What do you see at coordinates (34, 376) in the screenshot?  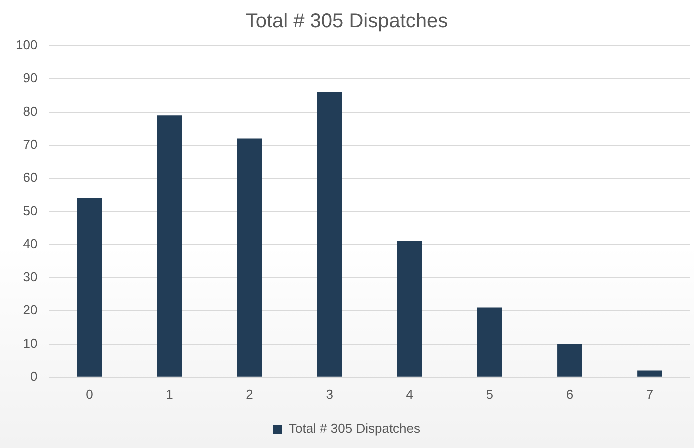 I see `y-tick-label: 0` at bounding box center [34, 376].